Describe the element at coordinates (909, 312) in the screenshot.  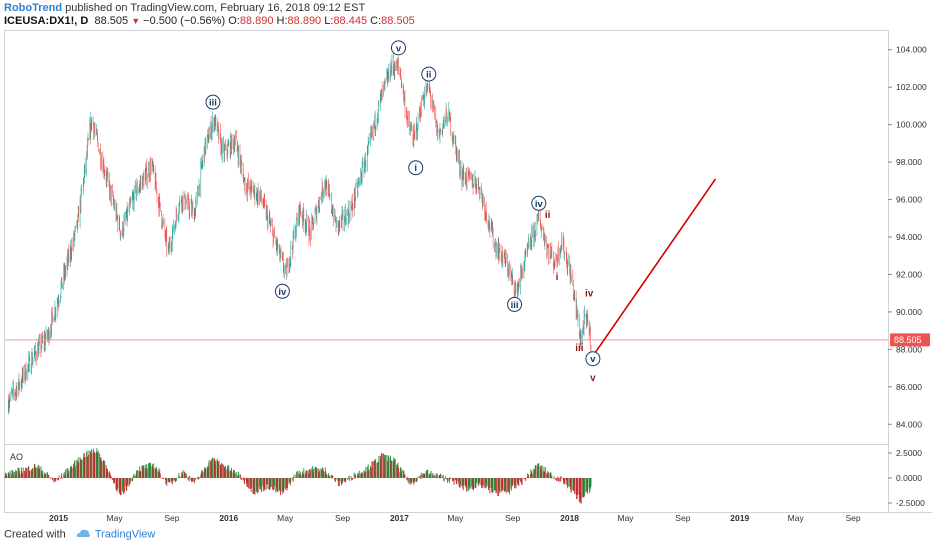
I see `price-axis-label: 90.000` at that location.